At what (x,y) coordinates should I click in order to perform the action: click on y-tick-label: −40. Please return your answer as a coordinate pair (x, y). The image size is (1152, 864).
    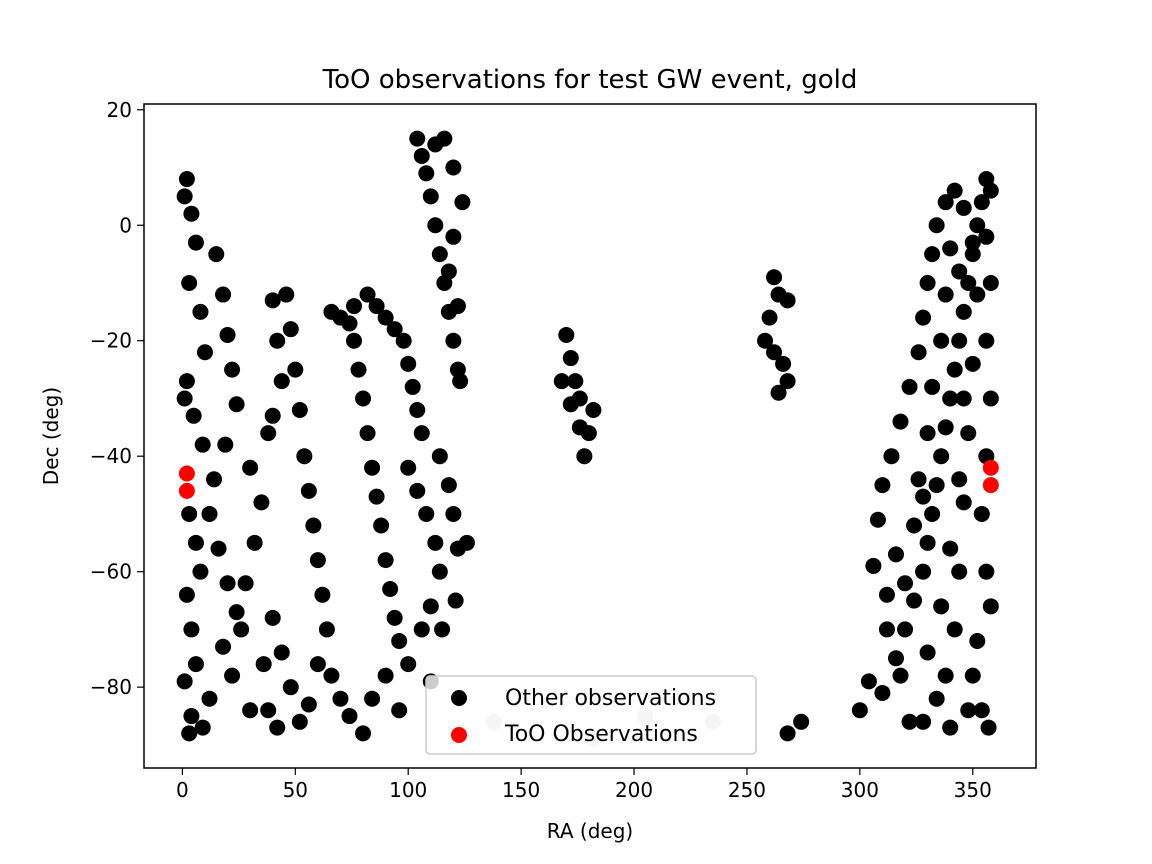
    Looking at the image, I should click on (111, 456).